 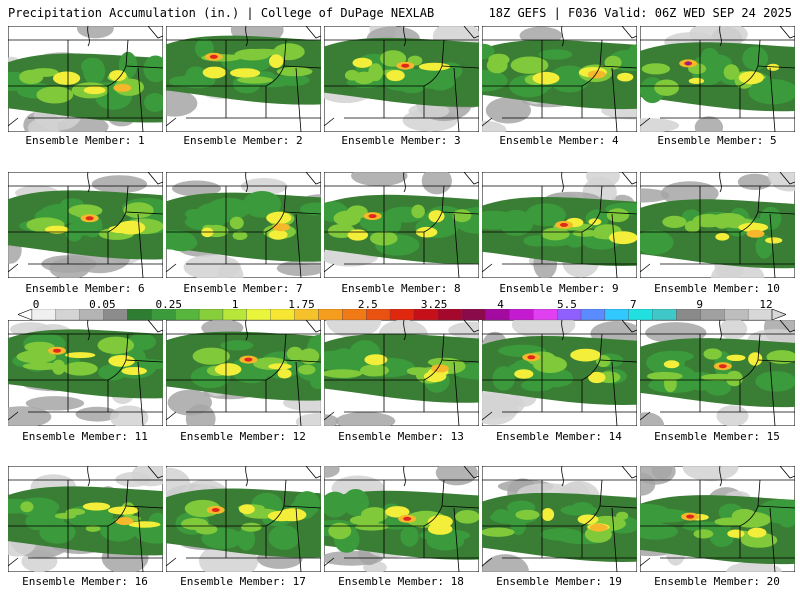 I want to click on color-scale-tick-label: 5.5, so click(x=566, y=304).